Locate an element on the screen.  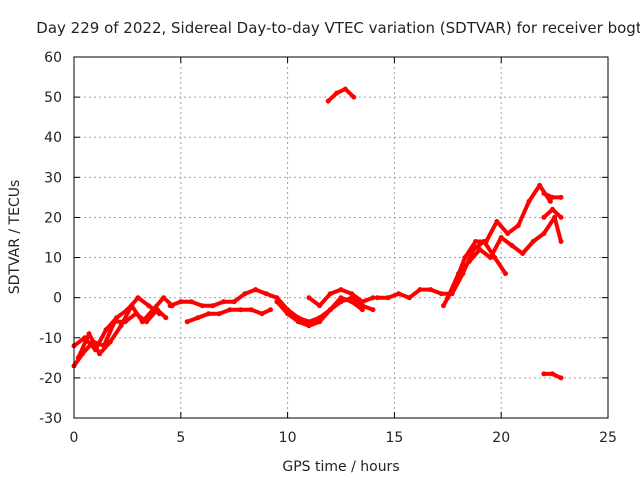
y-tick-label: 40 is located at coordinates (53, 138).